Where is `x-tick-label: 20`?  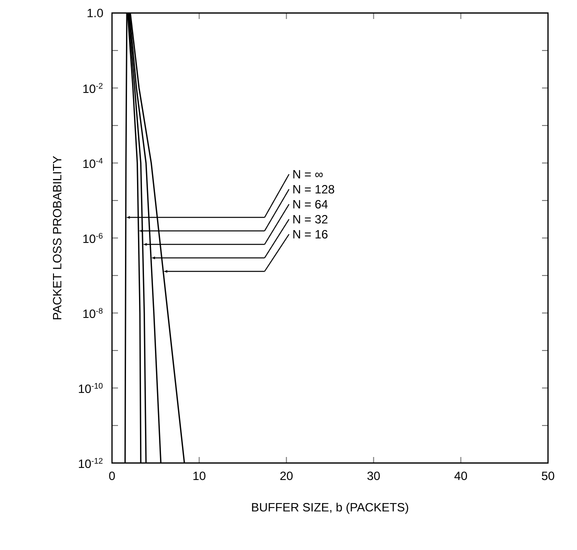
x-tick-label: 20 is located at coordinates (286, 476).